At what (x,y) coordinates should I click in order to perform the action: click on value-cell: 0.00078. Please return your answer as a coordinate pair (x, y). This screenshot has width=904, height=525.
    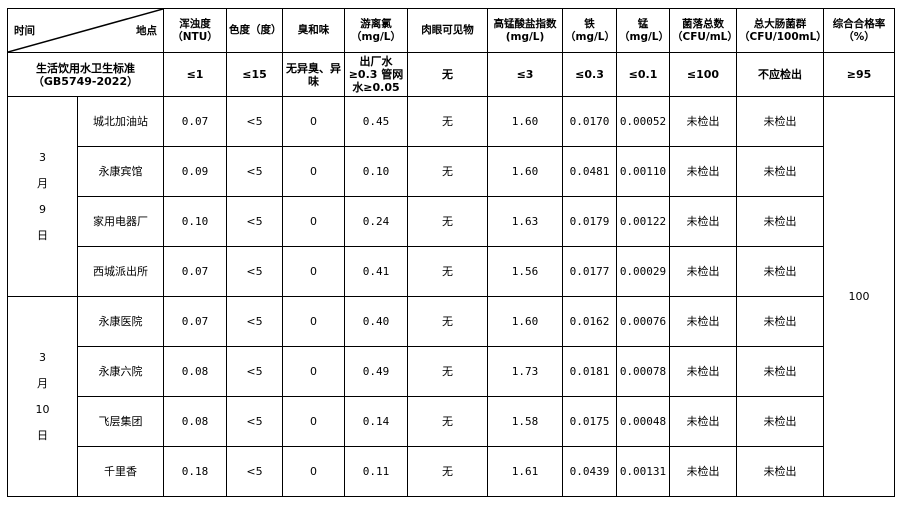
    Looking at the image, I should click on (643, 371).